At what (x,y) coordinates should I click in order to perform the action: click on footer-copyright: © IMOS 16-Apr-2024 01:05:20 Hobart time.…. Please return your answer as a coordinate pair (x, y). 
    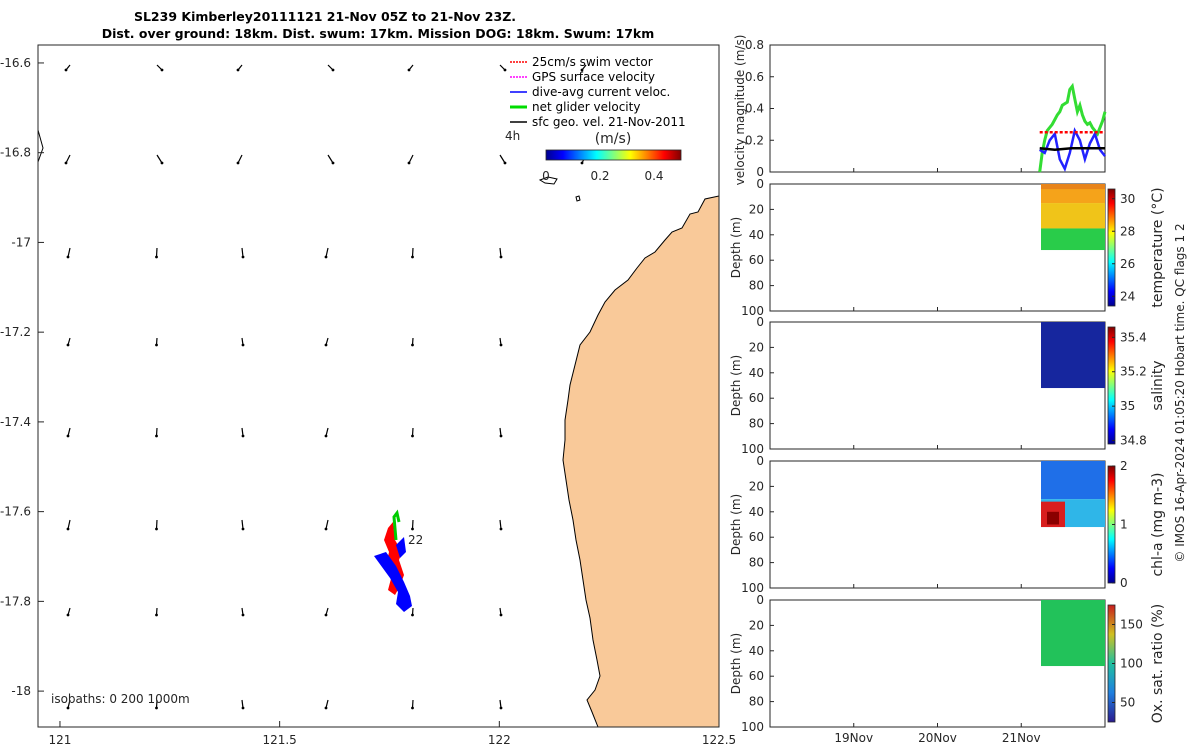
    Looking at the image, I should click on (1180, 392).